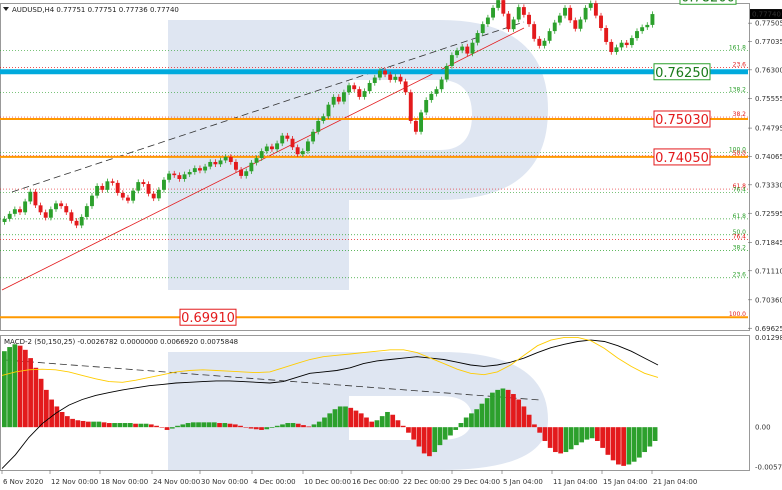  Describe the element at coordinates (768, 185) in the screenshot. I see `price-tick-label-6: 0.73330` at that location.